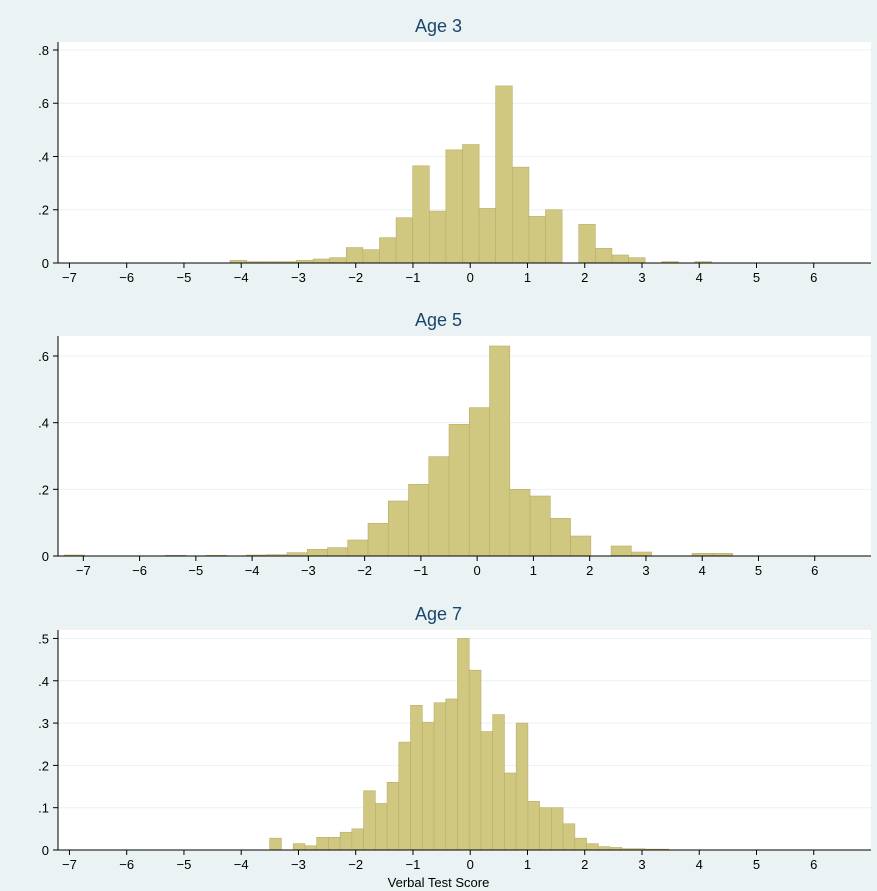  What do you see at coordinates (584, 864) in the screenshot?
I see `x-tick-label-2-9: 2` at bounding box center [584, 864].